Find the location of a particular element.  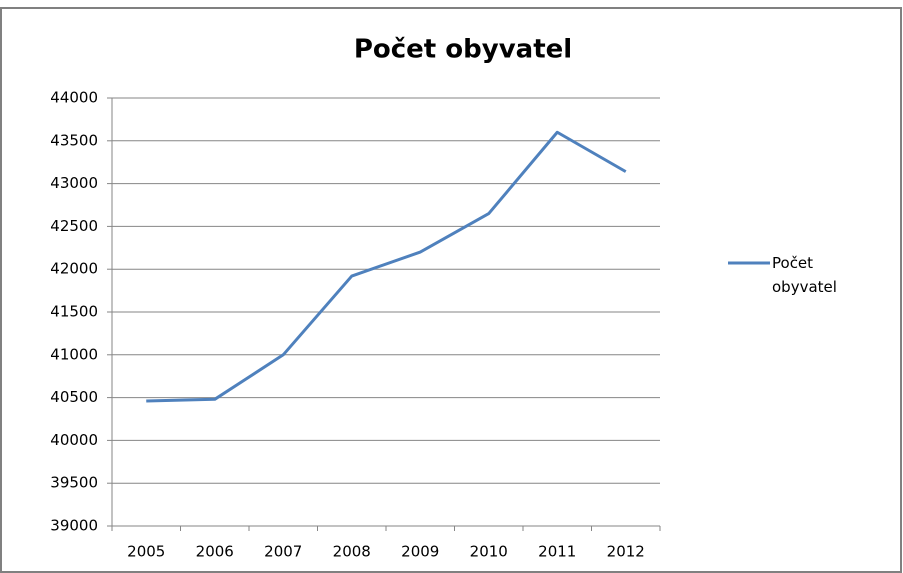

y-tick-label: 42500 is located at coordinates (74, 226).